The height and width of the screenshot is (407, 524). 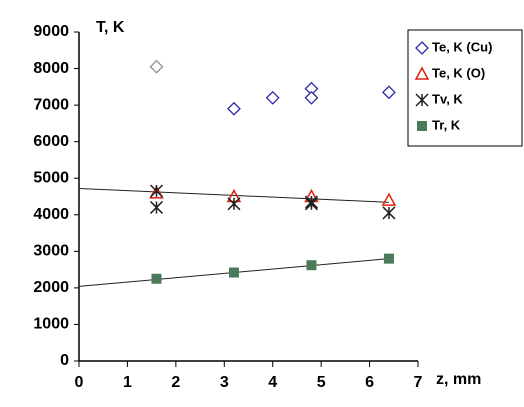 What do you see at coordinates (418, 382) in the screenshot?
I see `x-tick-label: 7` at bounding box center [418, 382].